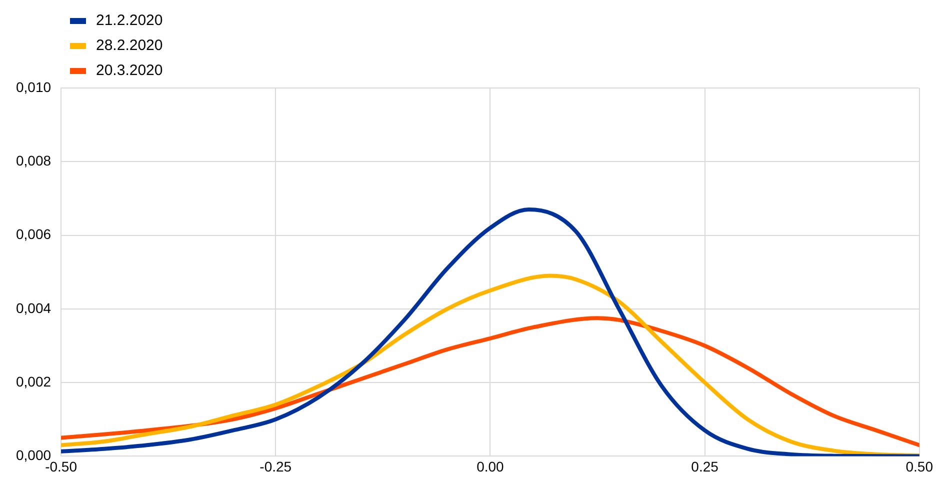 The height and width of the screenshot is (483, 936). I want to click on x-tick-label: -0.25, so click(276, 466).